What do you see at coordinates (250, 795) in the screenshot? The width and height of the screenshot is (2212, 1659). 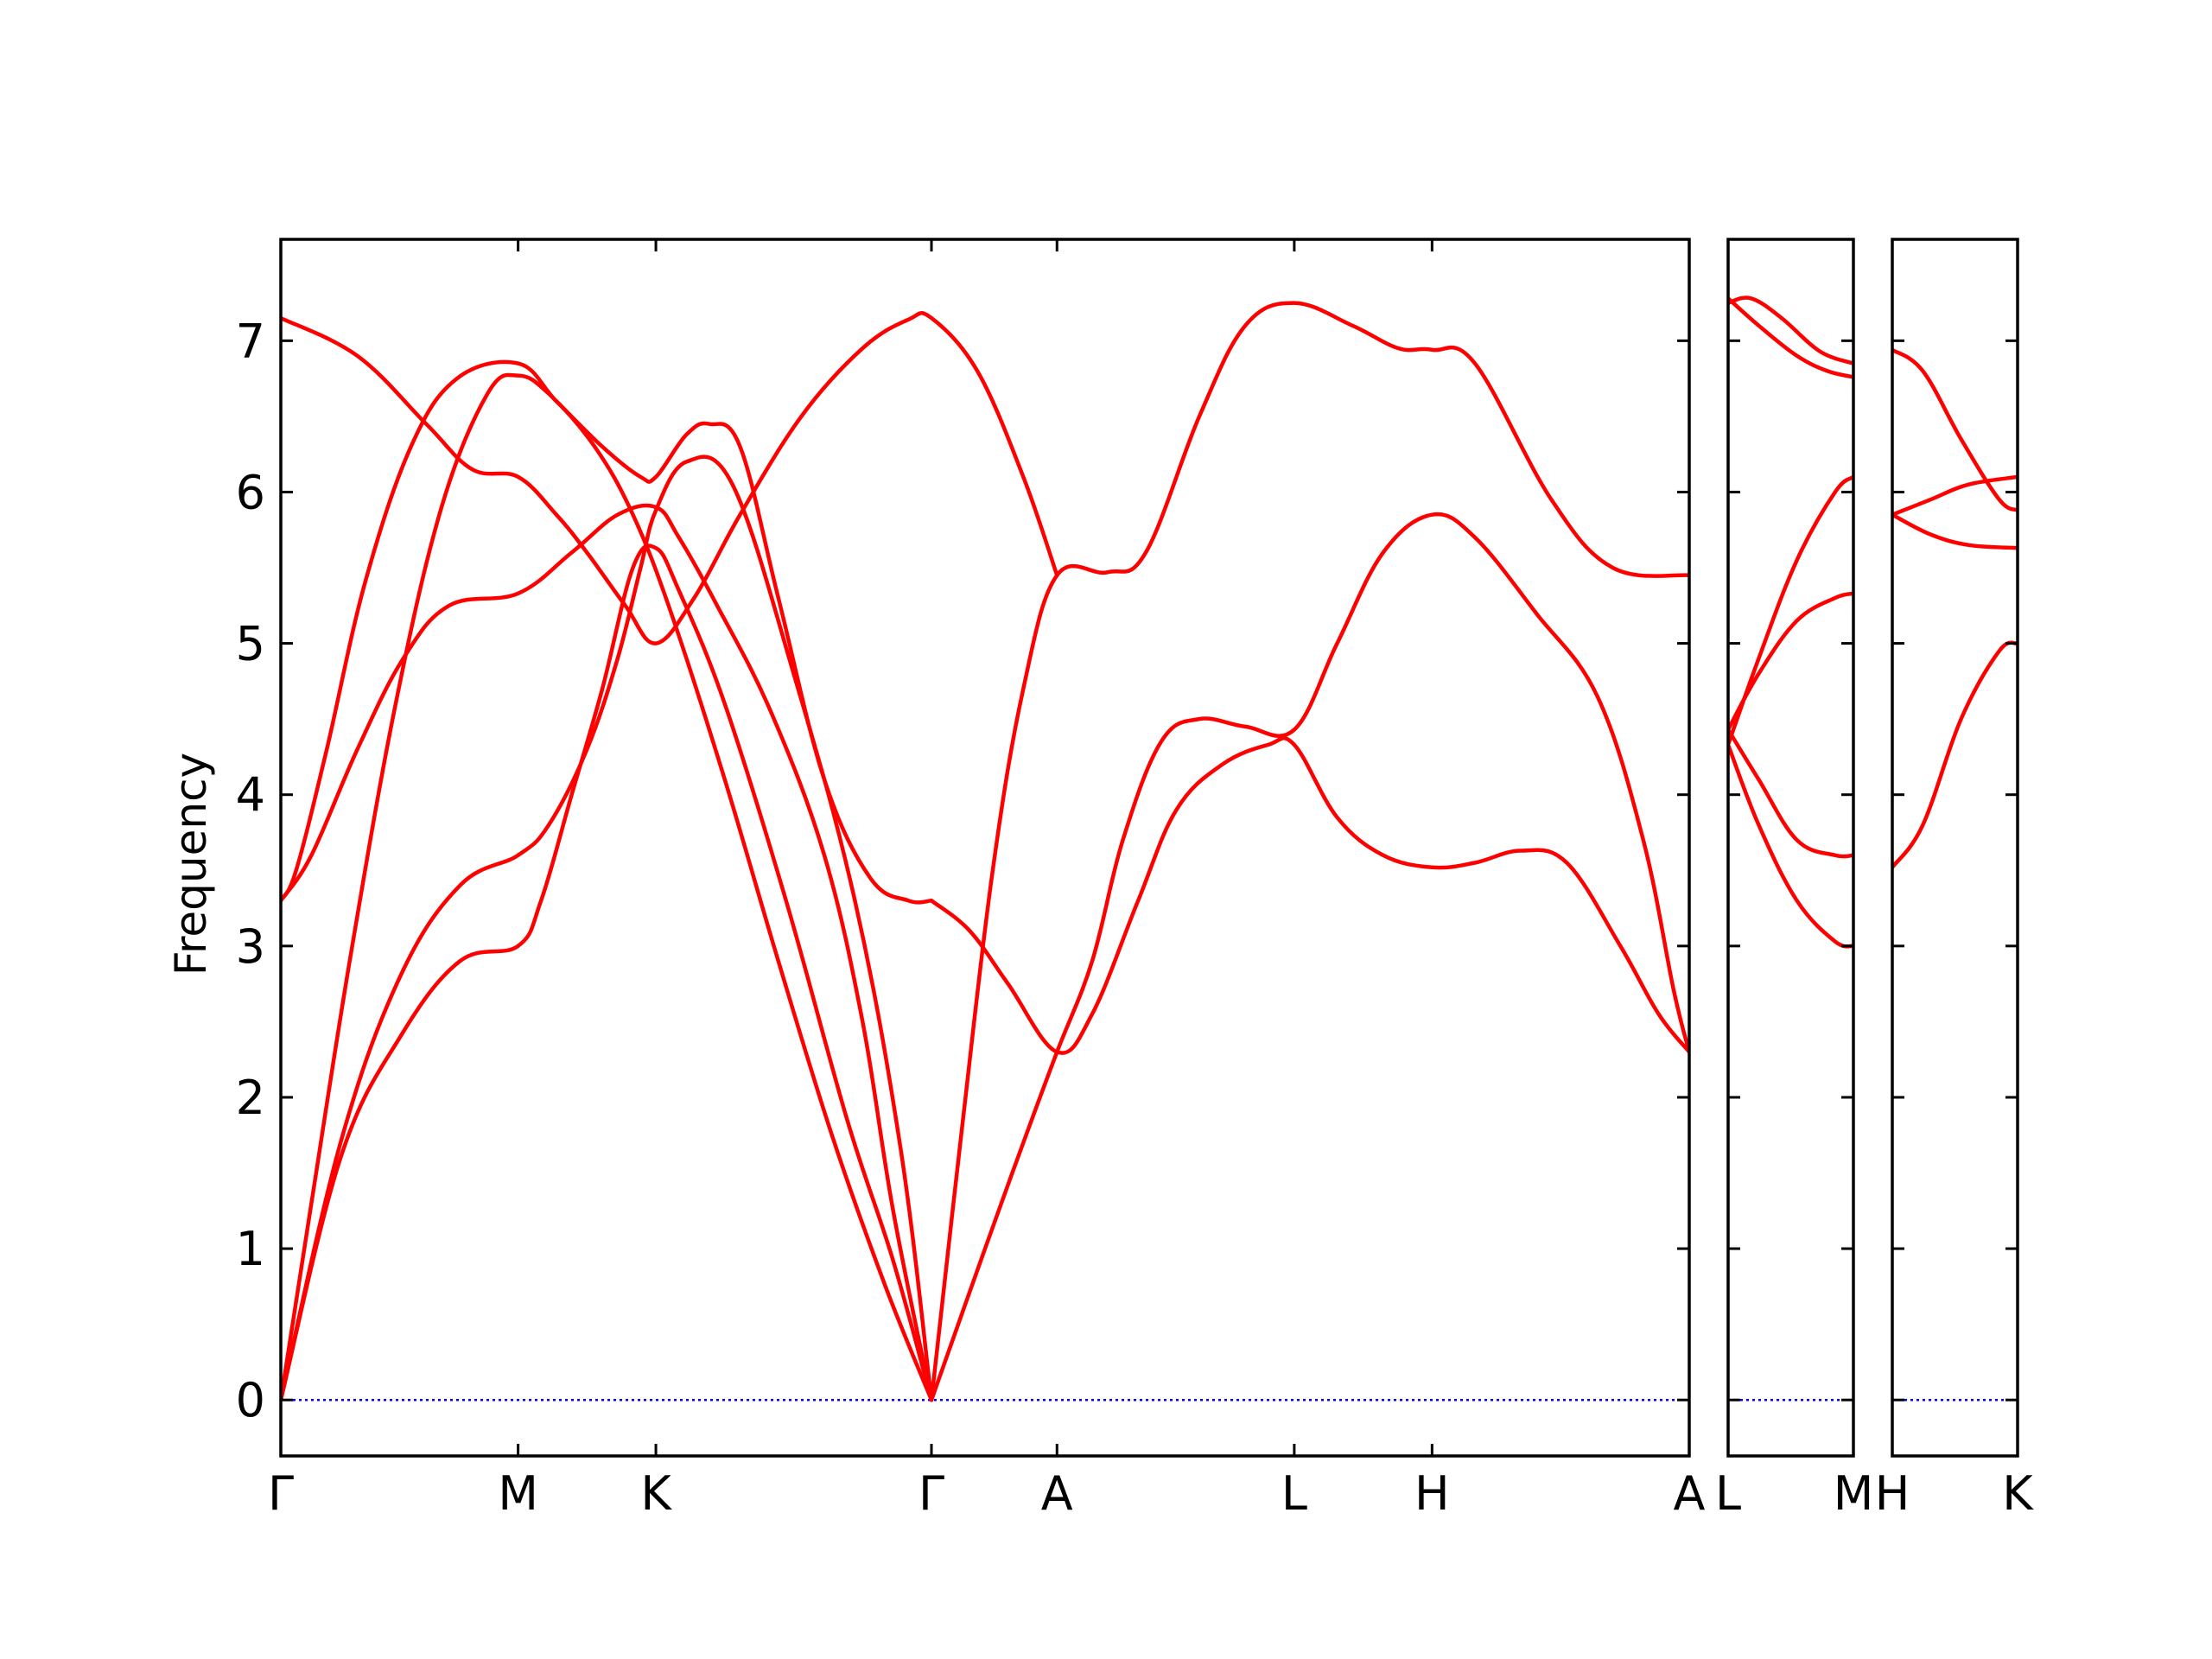 I see `y-tick-label: 4` at bounding box center [250, 795].